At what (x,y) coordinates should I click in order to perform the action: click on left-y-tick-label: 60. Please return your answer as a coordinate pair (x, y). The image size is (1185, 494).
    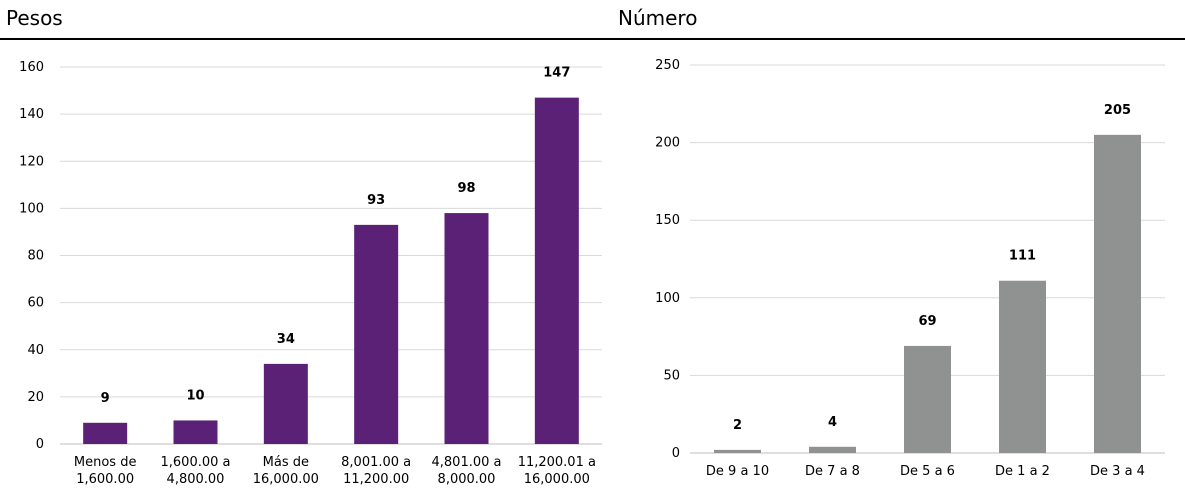
    Looking at the image, I should click on (35, 303).